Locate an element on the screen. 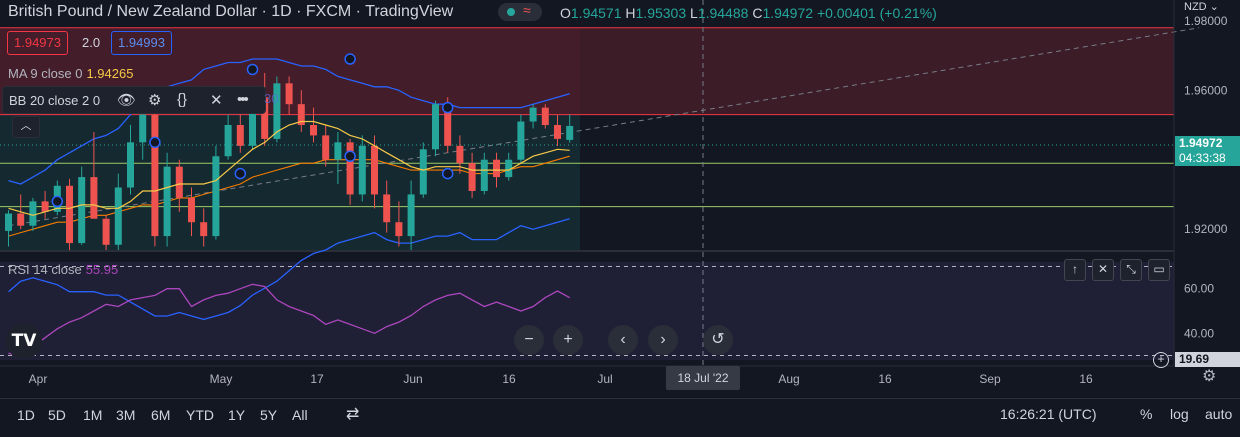 The width and height of the screenshot is (1240, 437). price-tick-1: 1.96000 is located at coordinates (1206, 90).